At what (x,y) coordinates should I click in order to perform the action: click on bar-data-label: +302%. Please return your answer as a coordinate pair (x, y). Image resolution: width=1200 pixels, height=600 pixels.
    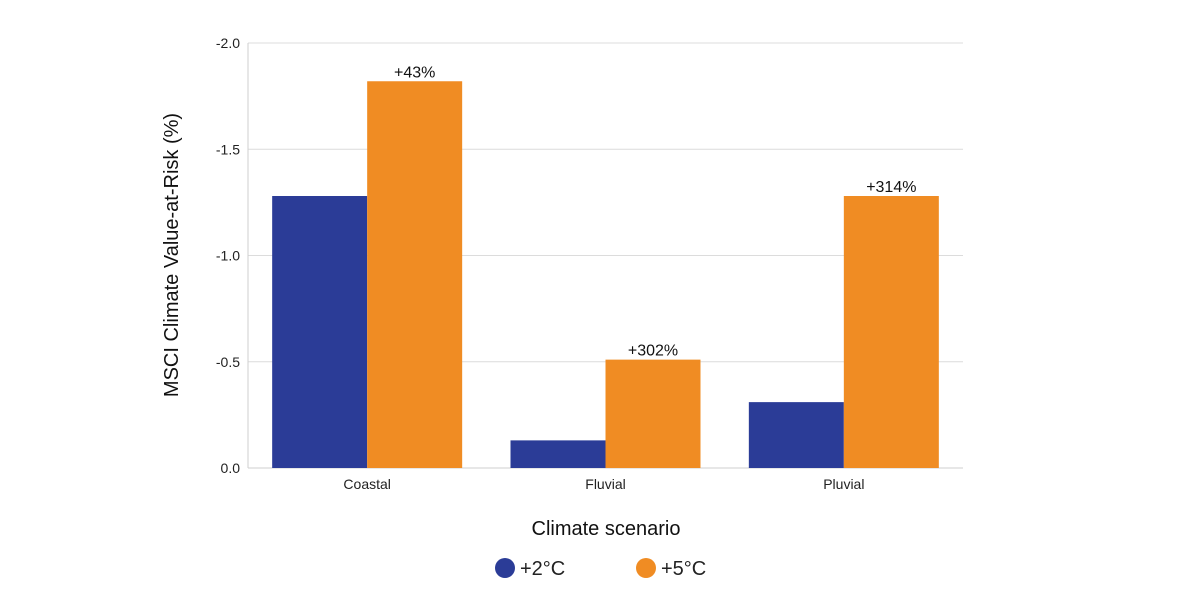
    Looking at the image, I should click on (653, 351).